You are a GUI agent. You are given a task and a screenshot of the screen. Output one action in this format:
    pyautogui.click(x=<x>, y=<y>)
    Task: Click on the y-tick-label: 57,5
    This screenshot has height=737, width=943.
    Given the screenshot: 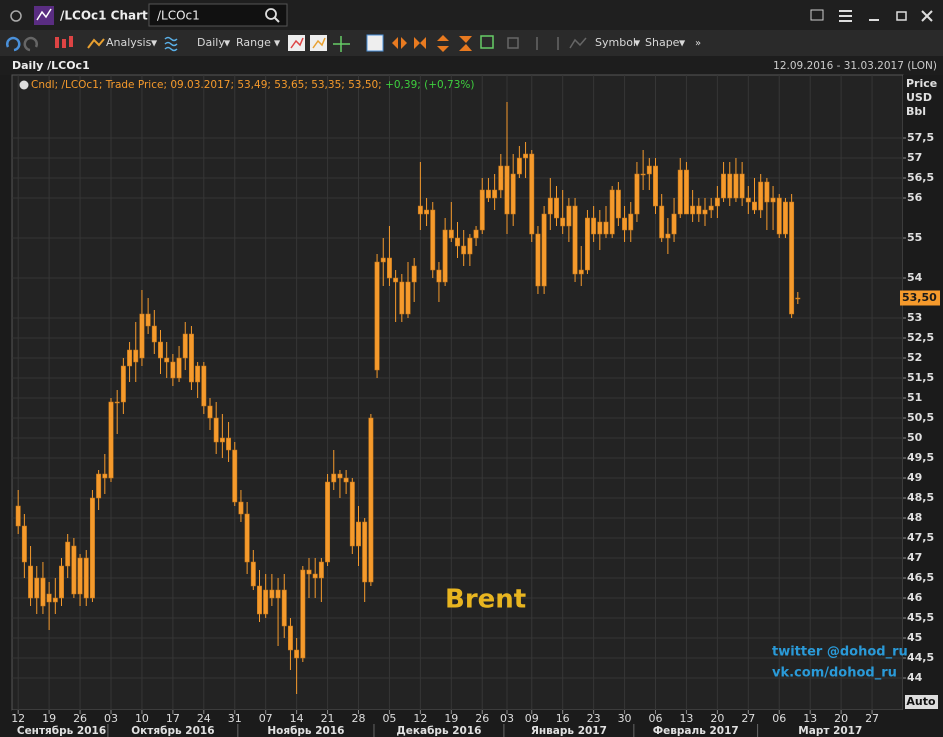 What is the action you would take?
    pyautogui.click(x=920, y=137)
    